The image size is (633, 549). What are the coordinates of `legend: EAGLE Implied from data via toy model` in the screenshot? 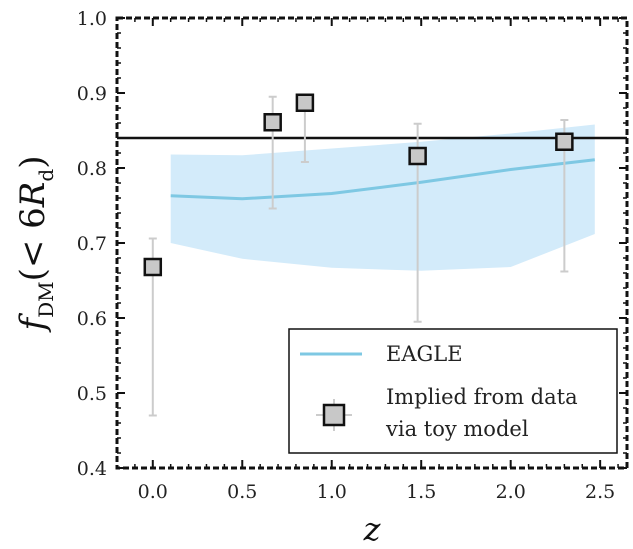 It's located at (453, 391).